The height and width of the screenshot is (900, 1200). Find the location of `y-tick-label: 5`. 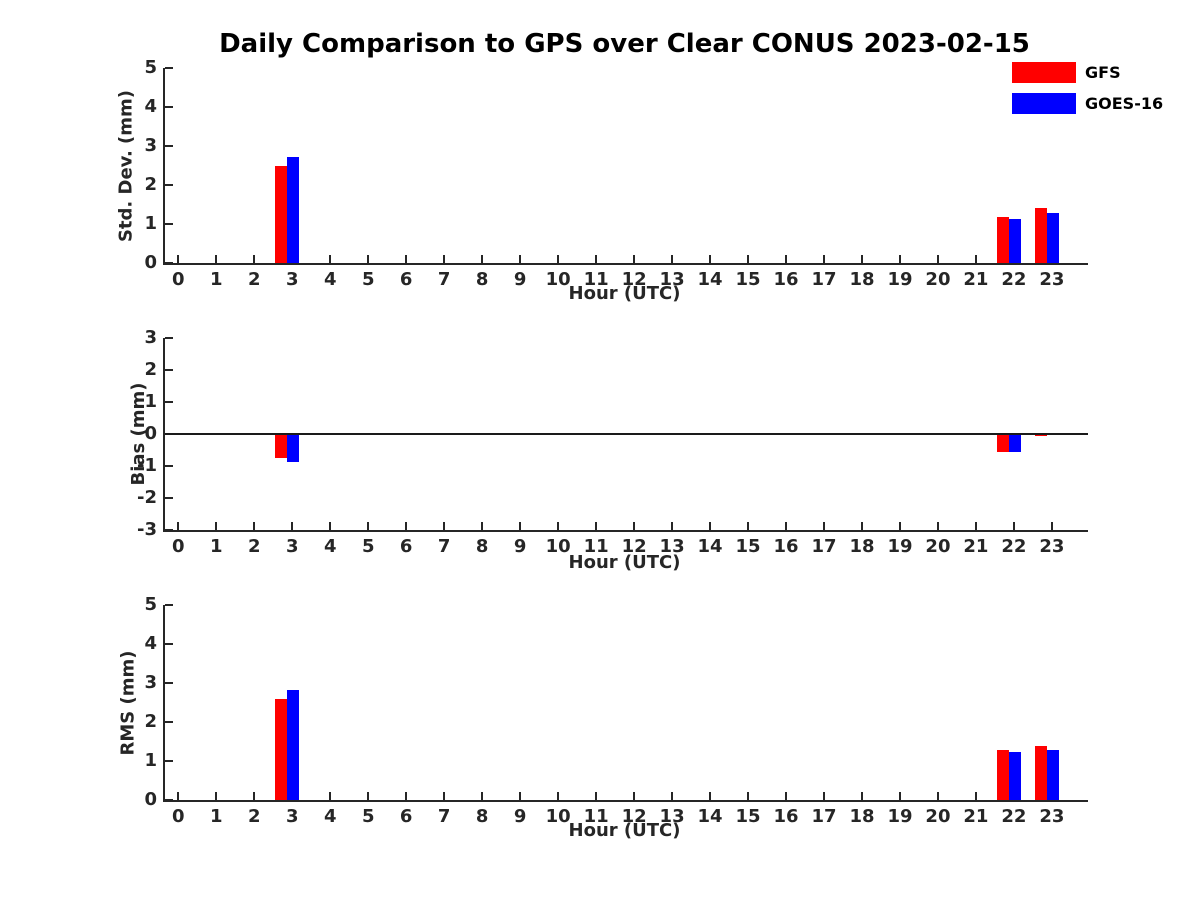

y-tick-label: 5 is located at coordinates (150, 67).